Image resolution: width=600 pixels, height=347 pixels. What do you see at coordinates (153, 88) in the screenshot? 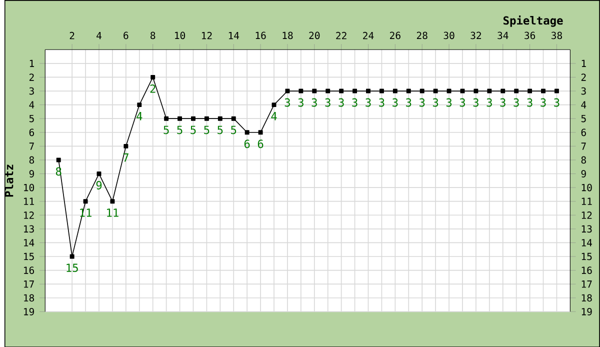
I see `data-label: 2` at bounding box center [153, 88].